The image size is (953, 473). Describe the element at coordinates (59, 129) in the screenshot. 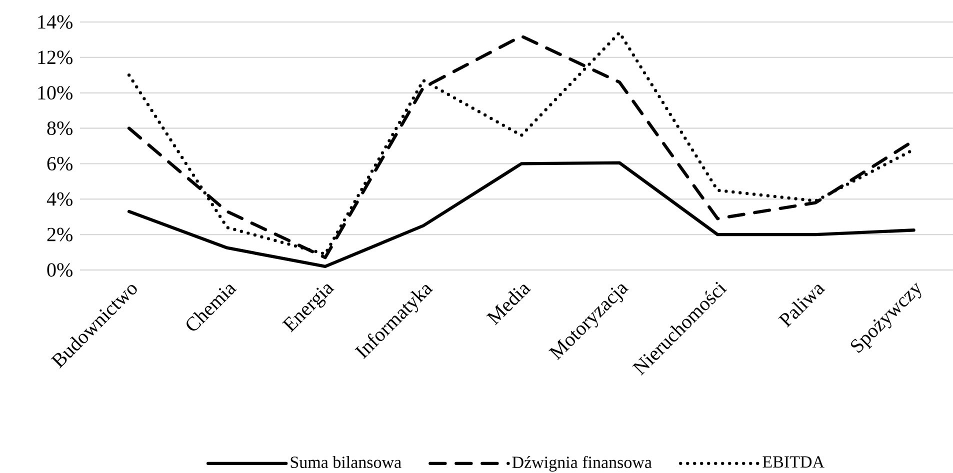

I see `y-tick-label: 8%` at that location.